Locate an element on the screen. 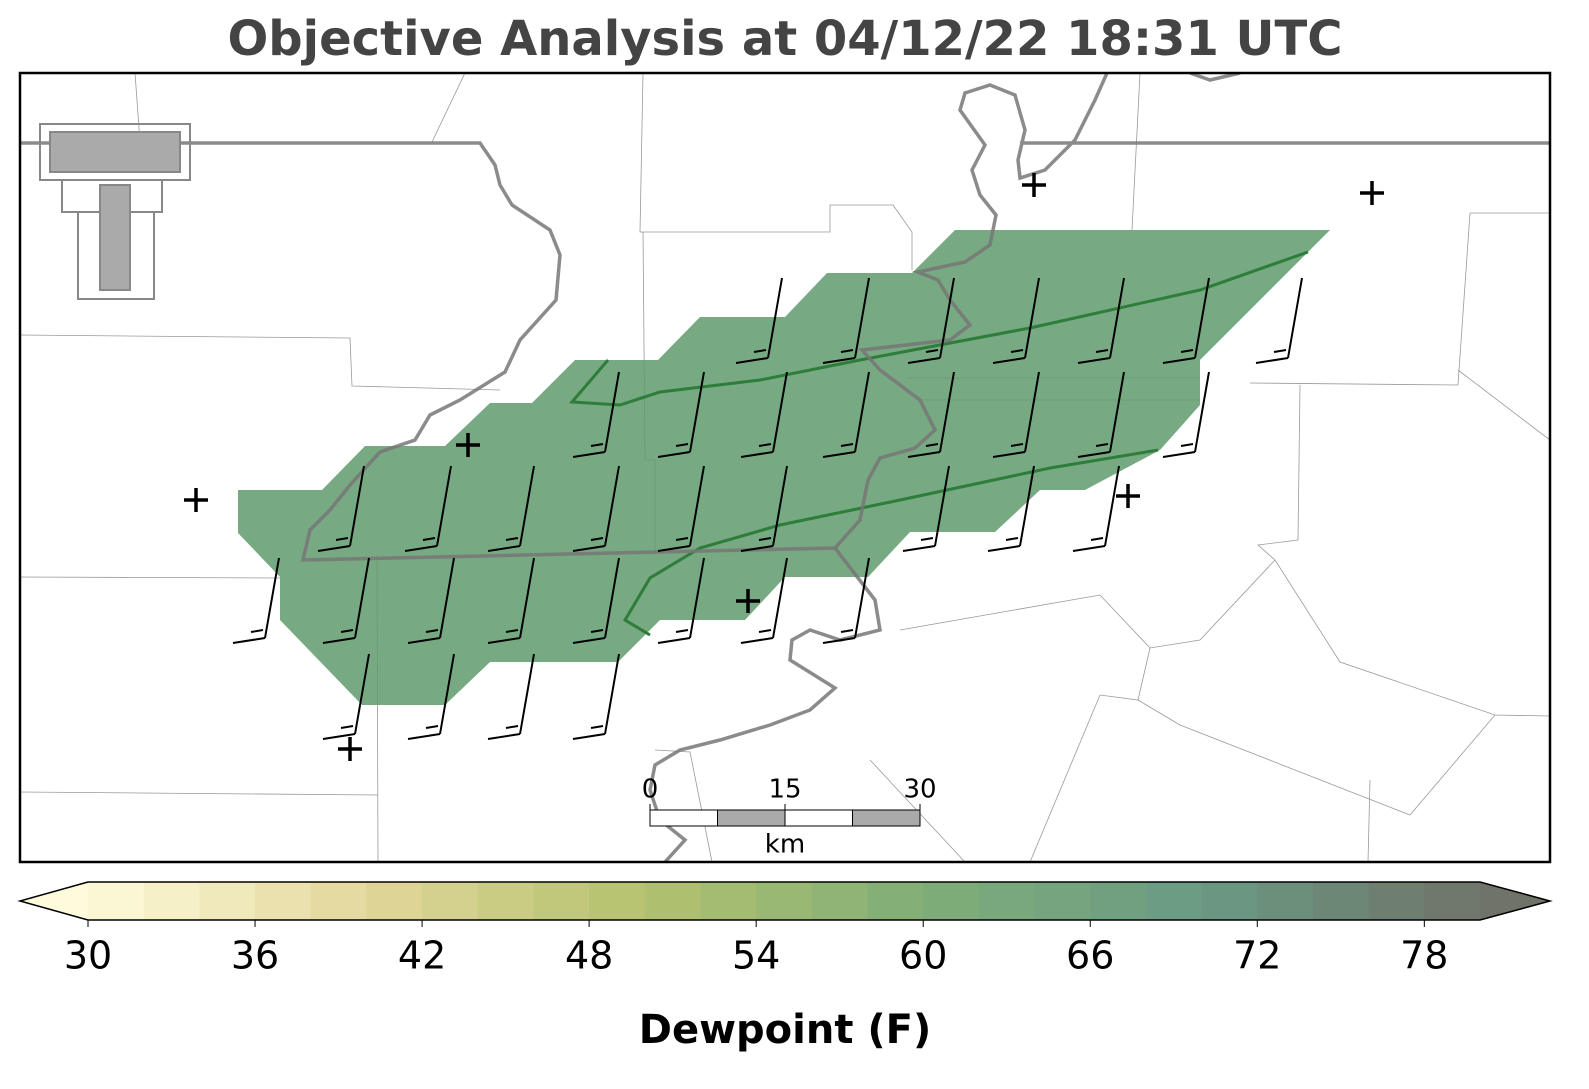 This screenshot has width=1589, height=1089. logo is located at coordinates (115, 211).